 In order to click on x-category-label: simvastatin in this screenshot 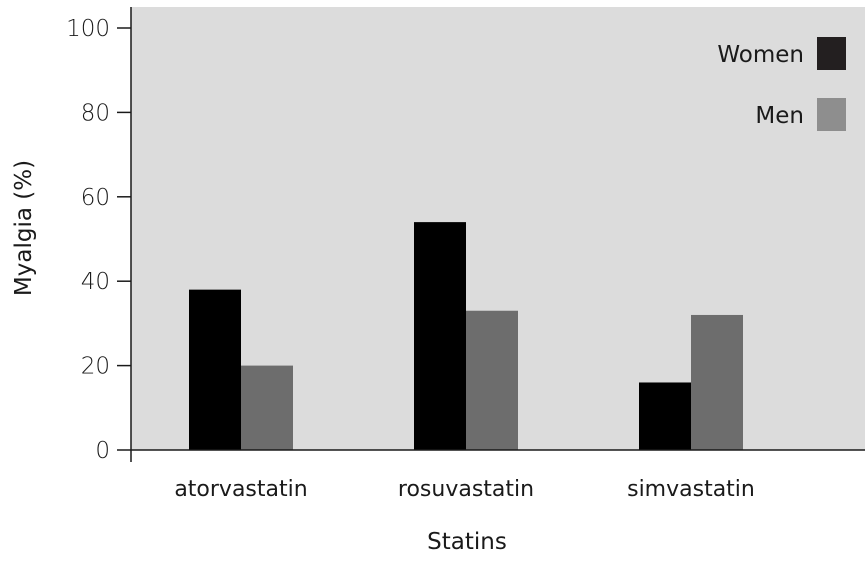, I will do `click(691, 489)`.